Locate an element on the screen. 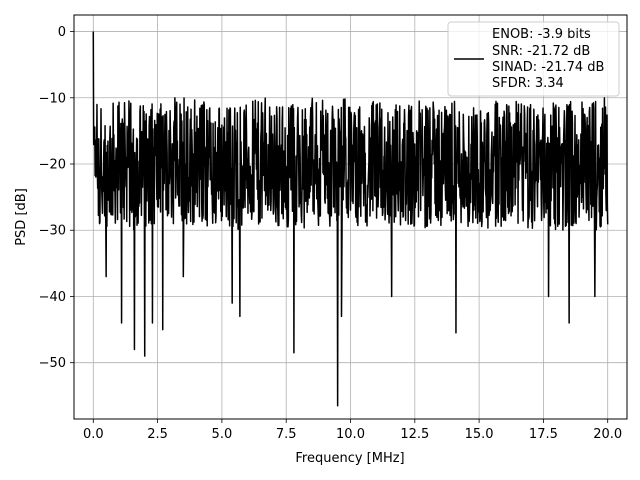  y-tick-label: −50 is located at coordinates (52, 363).